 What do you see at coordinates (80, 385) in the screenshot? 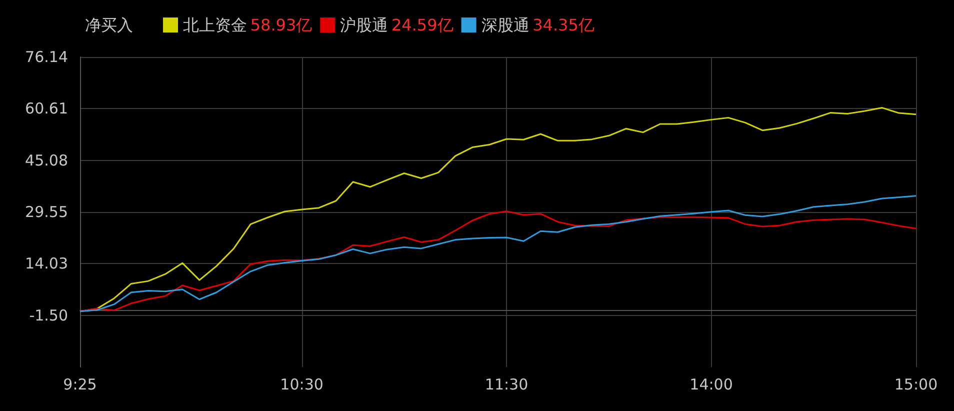
I see `x-tick-label: 9:25` at bounding box center [80, 385].